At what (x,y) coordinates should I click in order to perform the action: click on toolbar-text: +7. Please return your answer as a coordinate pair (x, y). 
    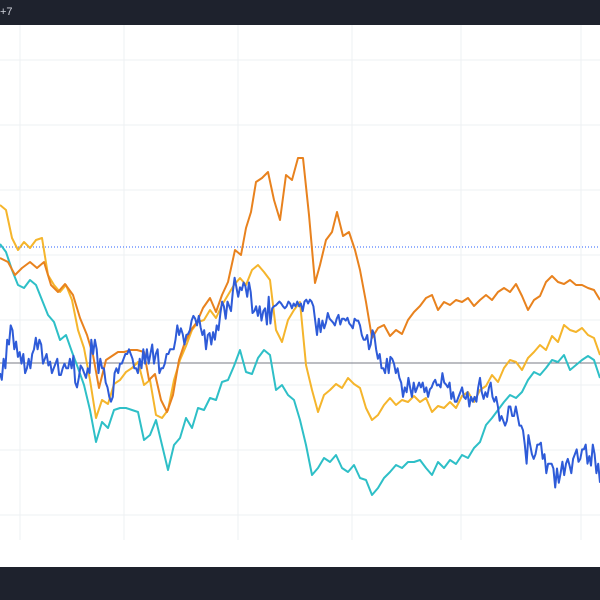
    Looking at the image, I should click on (6, 12).